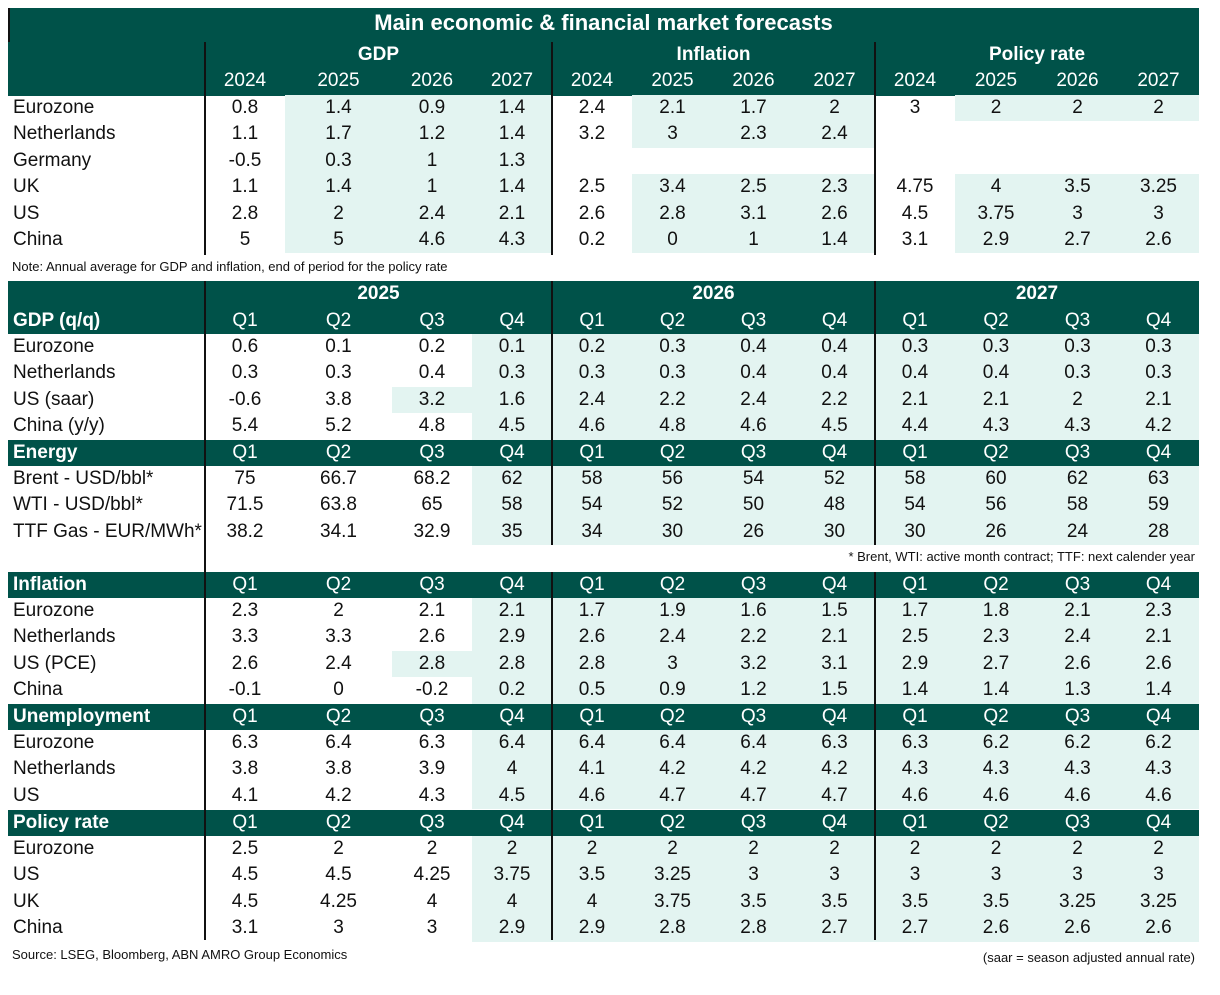 This screenshot has height=995, width=1220. Describe the element at coordinates (338, 690) in the screenshot. I see `data-cell: 0` at that location.